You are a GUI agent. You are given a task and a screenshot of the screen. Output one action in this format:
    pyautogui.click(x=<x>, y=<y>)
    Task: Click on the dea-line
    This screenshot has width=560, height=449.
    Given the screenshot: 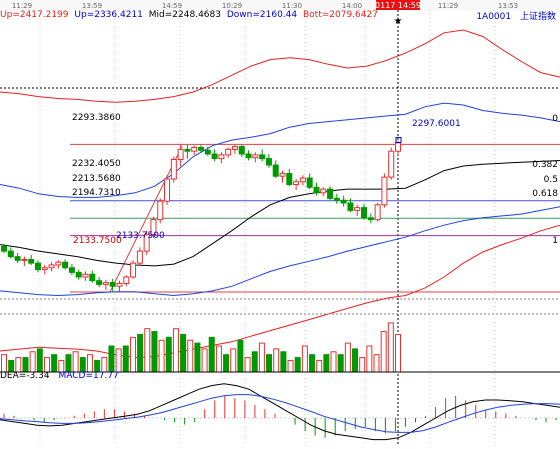 What is the action you would take?
    pyautogui.click(x=280, y=413)
    